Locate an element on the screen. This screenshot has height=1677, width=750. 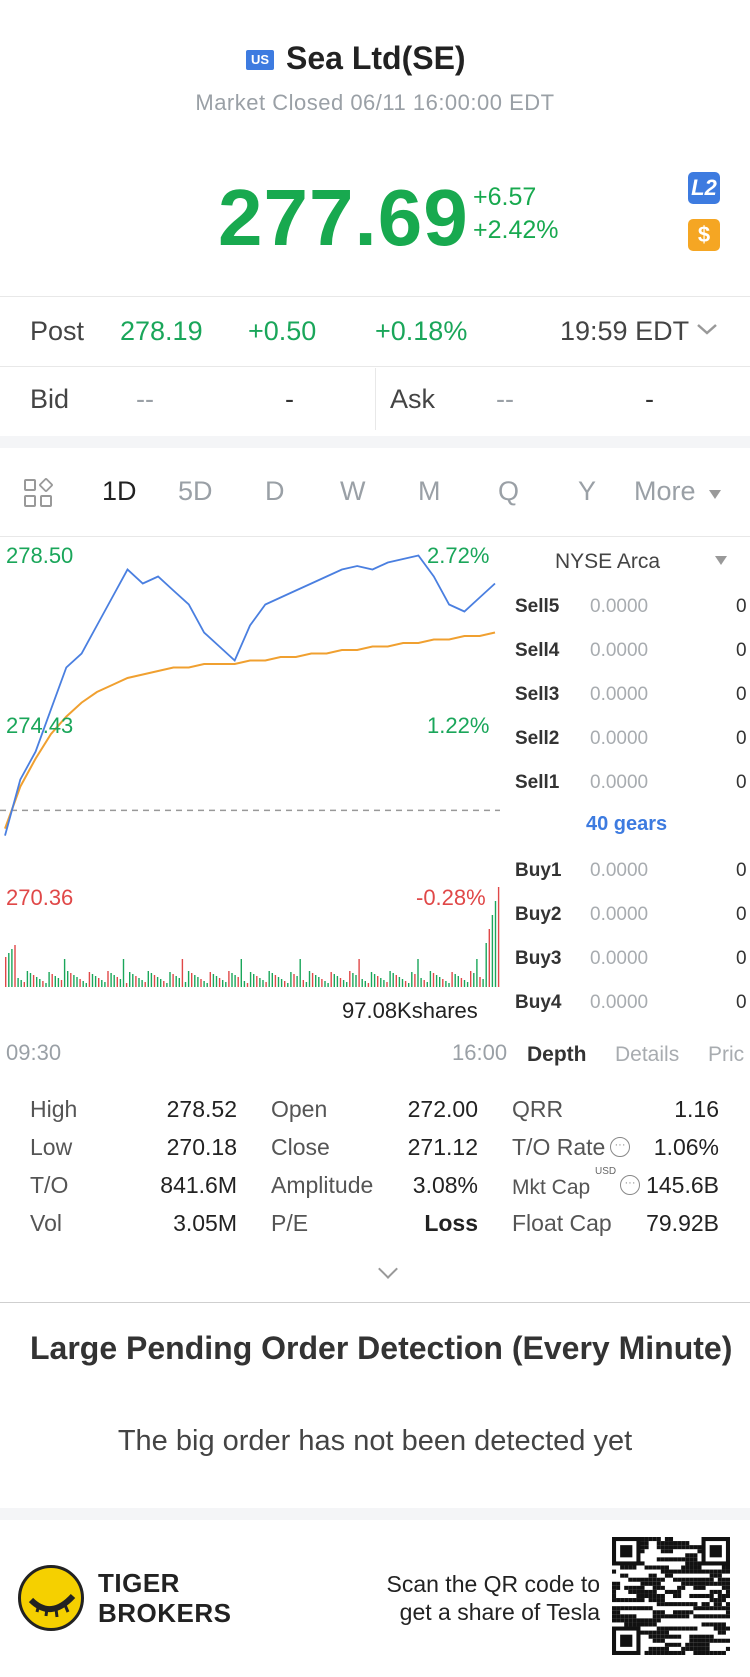
section-gap is located at coordinates (375, 442).